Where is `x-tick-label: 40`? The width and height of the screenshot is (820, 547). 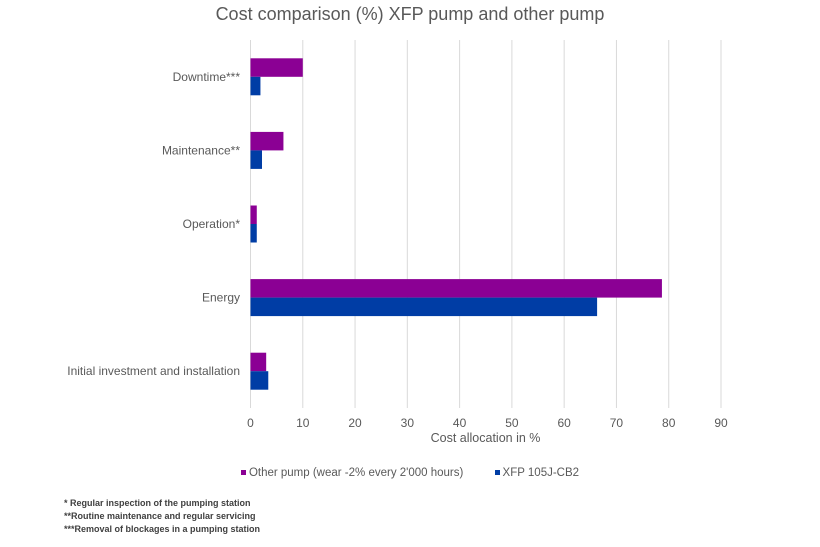 x-tick-label: 40 is located at coordinates (460, 423).